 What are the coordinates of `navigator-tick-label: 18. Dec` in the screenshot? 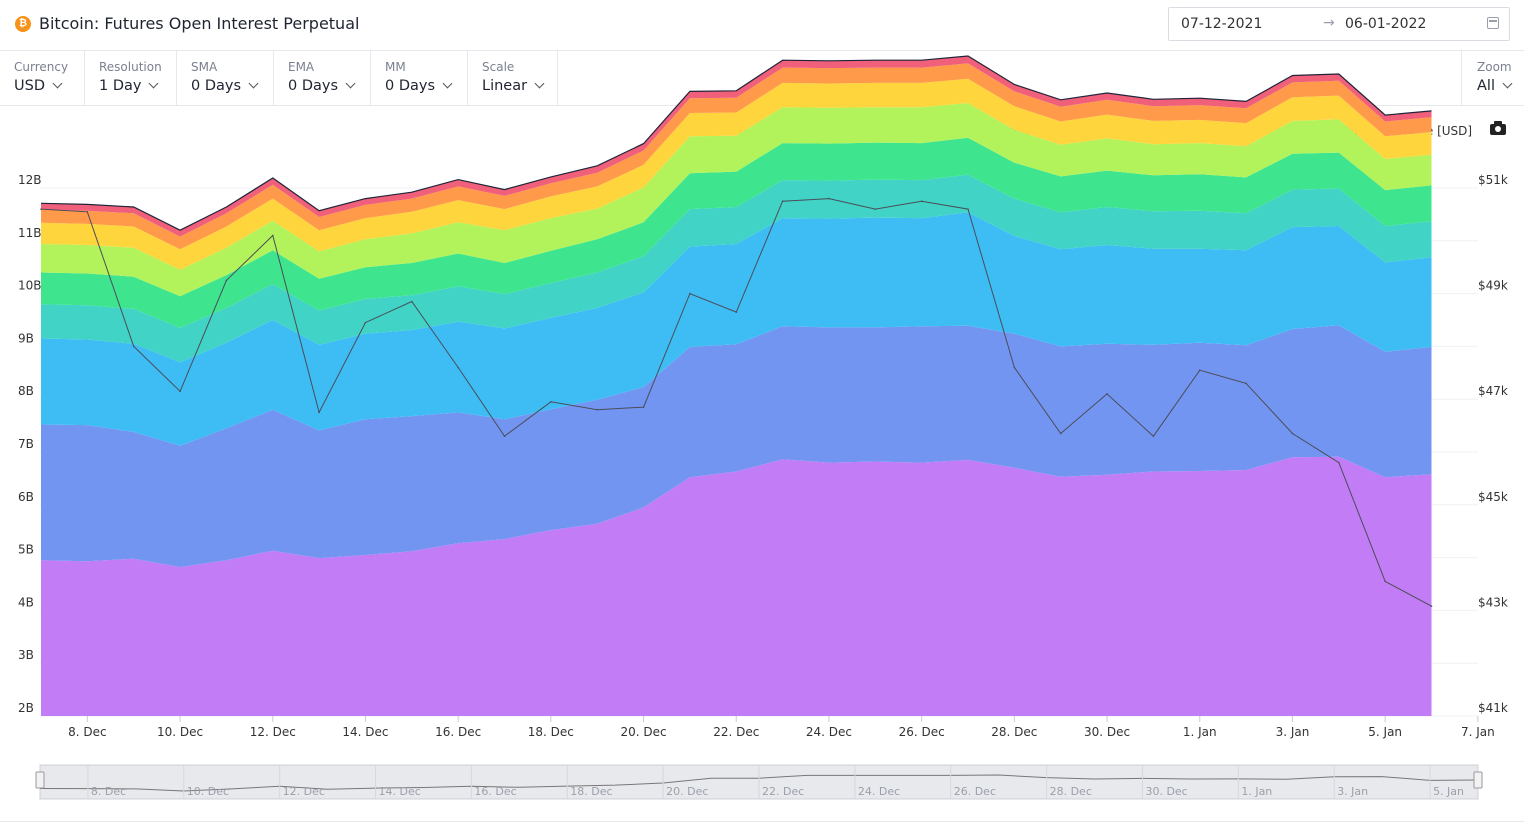 It's located at (591, 791).